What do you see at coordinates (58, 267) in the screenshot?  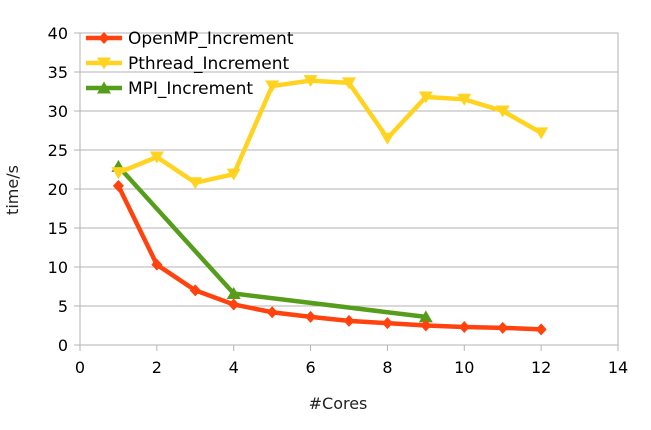 I see `y-tick-label: 10` at bounding box center [58, 267].